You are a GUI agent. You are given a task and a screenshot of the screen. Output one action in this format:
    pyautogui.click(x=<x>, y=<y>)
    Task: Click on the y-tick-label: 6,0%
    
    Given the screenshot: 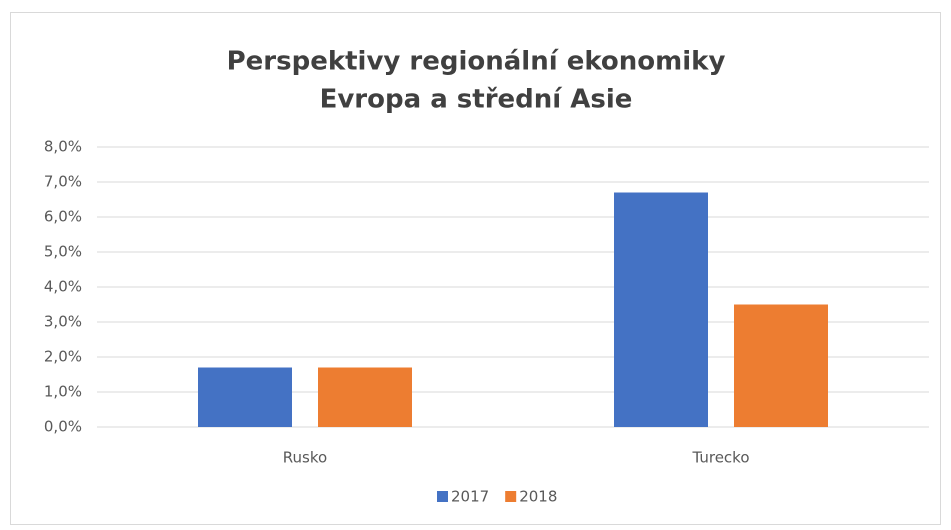 What is the action you would take?
    pyautogui.click(x=63, y=217)
    